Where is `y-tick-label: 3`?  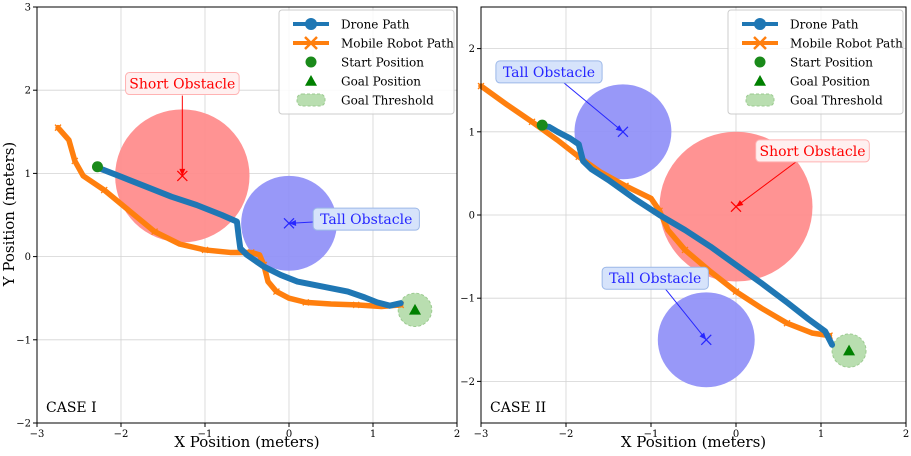 y-tick-label: 3 is located at coordinates (28, 8).